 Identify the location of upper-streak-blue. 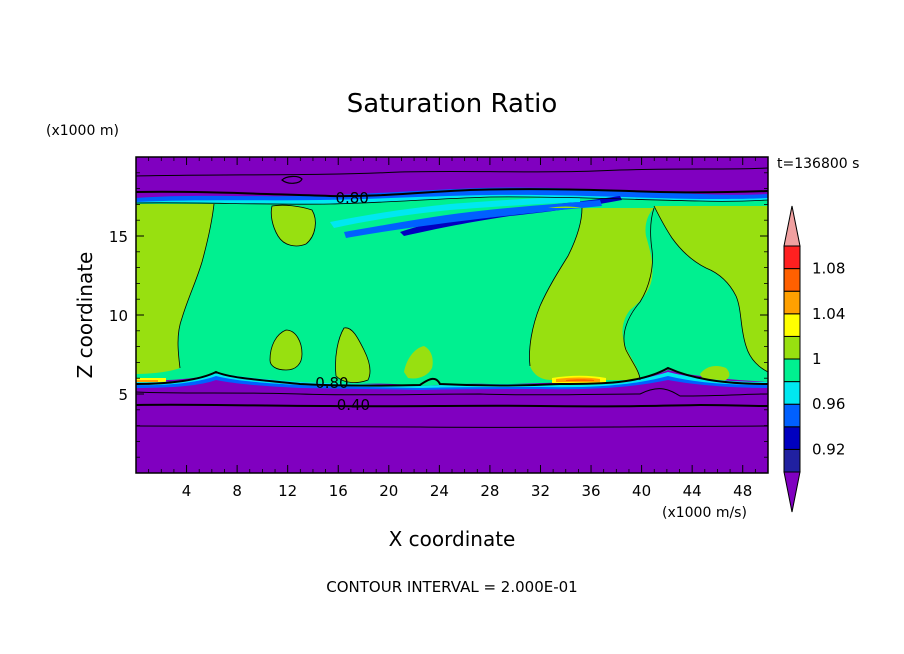
(473, 219).